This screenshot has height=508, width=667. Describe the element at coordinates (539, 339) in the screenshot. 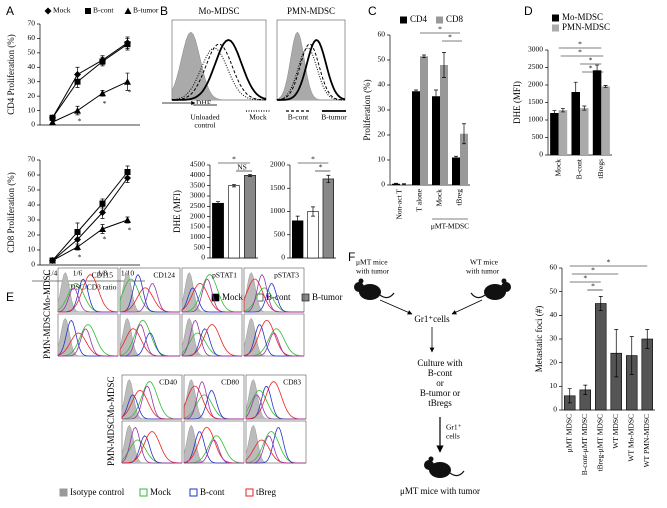

I see `y-axis-label: Metastatic foci (#)` at that location.